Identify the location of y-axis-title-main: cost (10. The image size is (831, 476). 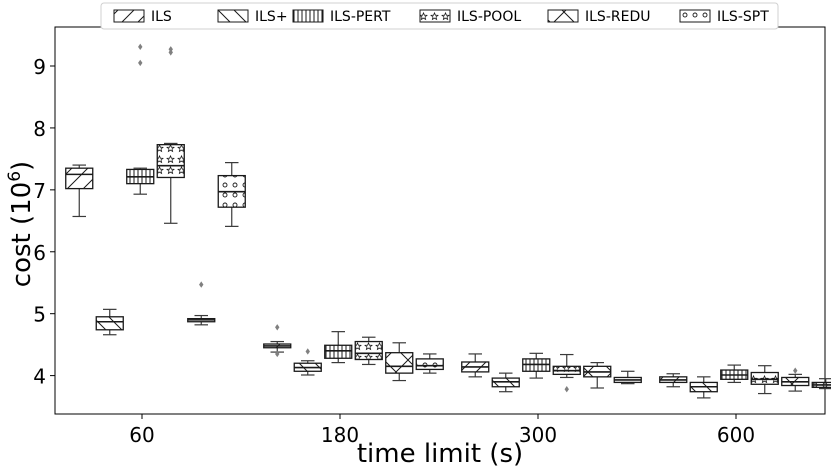
(22, 234).